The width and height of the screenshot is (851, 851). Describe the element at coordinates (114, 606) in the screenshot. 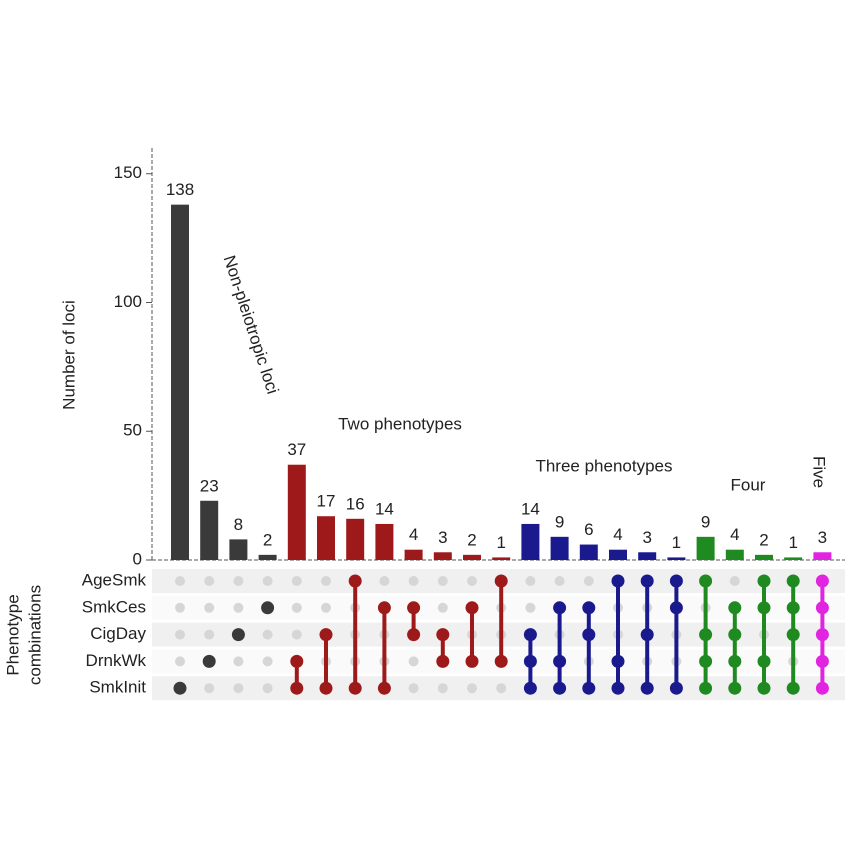

I see `set-label: SmkCes` at that location.